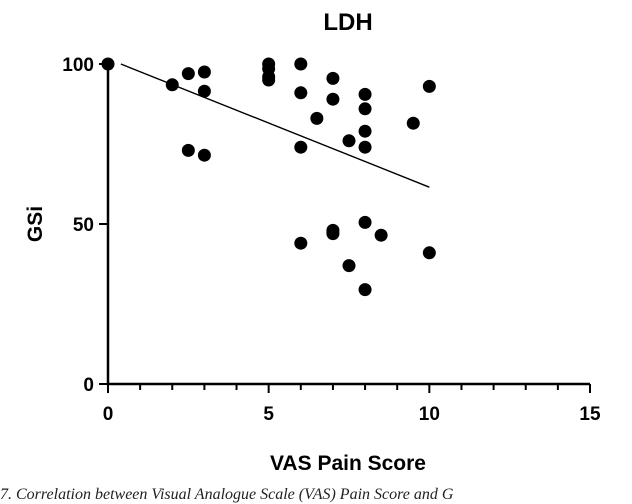  Describe the element at coordinates (348, 463) in the screenshot. I see `x-axis-label: VAS Pain Score` at that location.